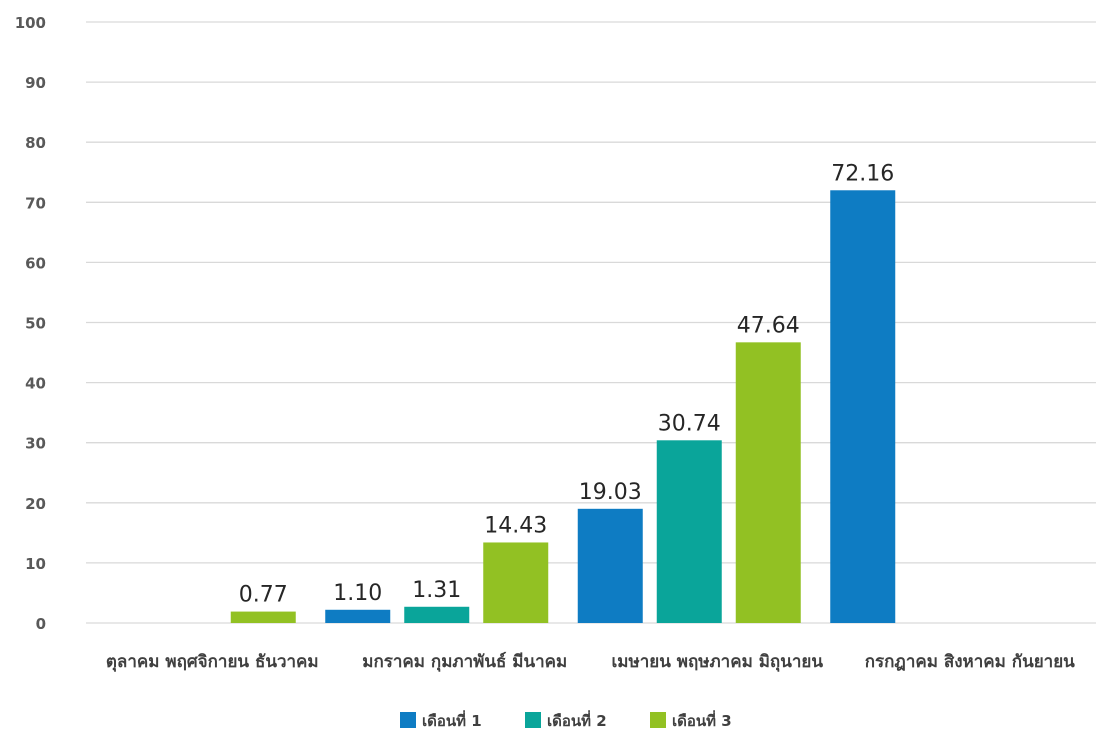 Image resolution: width=1107 pixels, height=731 pixels. What do you see at coordinates (35, 143) in the screenshot?
I see `y-tick-label: 80` at bounding box center [35, 143].